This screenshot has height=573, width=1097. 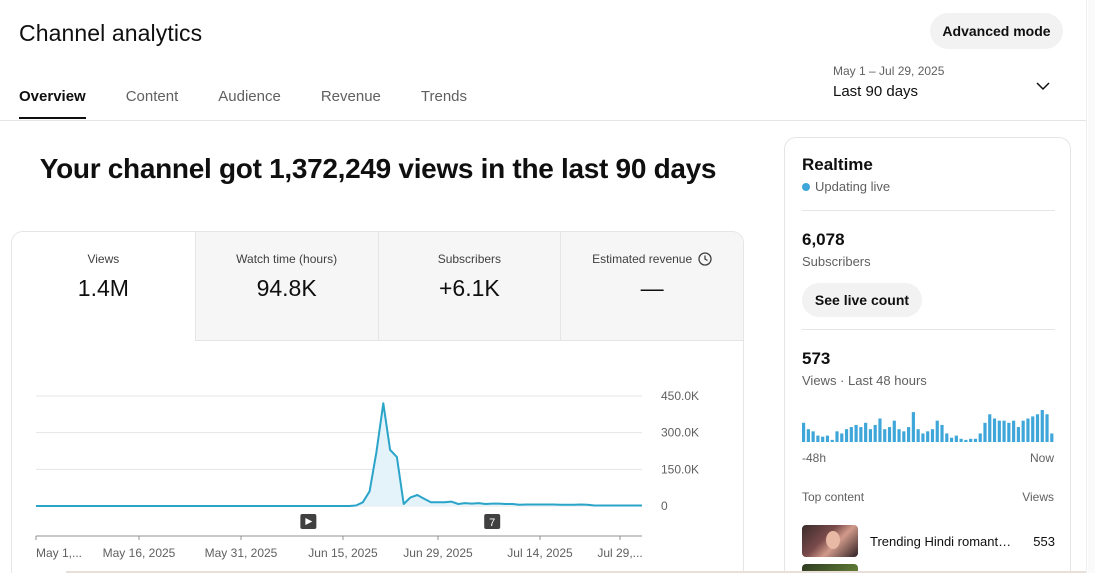 I want to click on realtime-views-sparkline, so click(x=928, y=426).